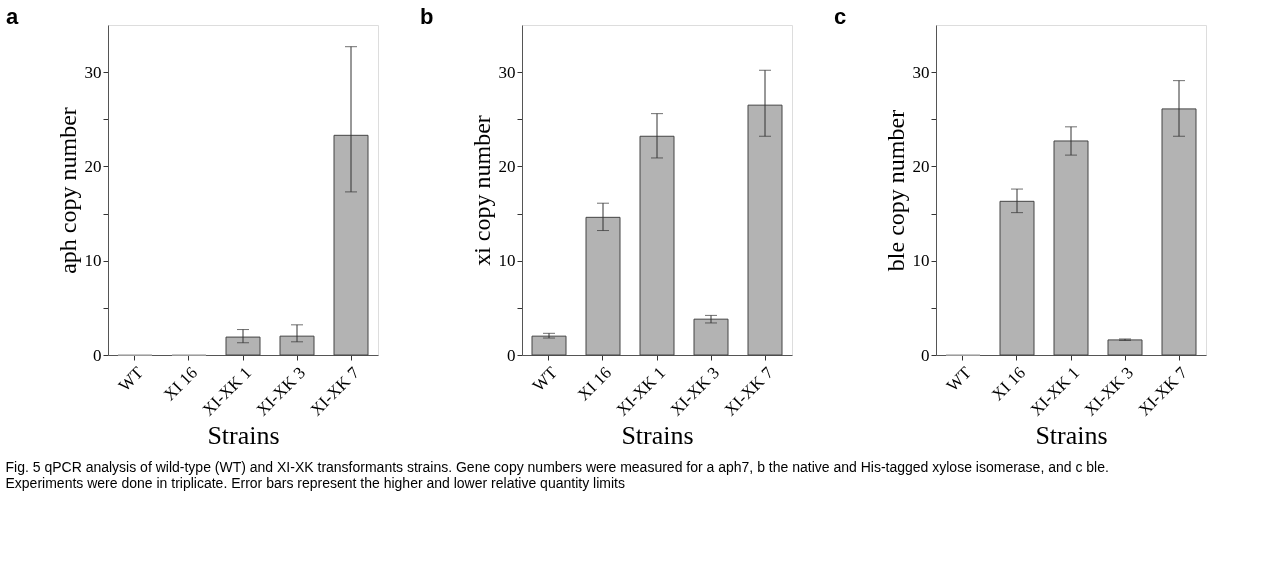  Describe the element at coordinates (12, 16) in the screenshot. I see `chart-title: a` at that location.